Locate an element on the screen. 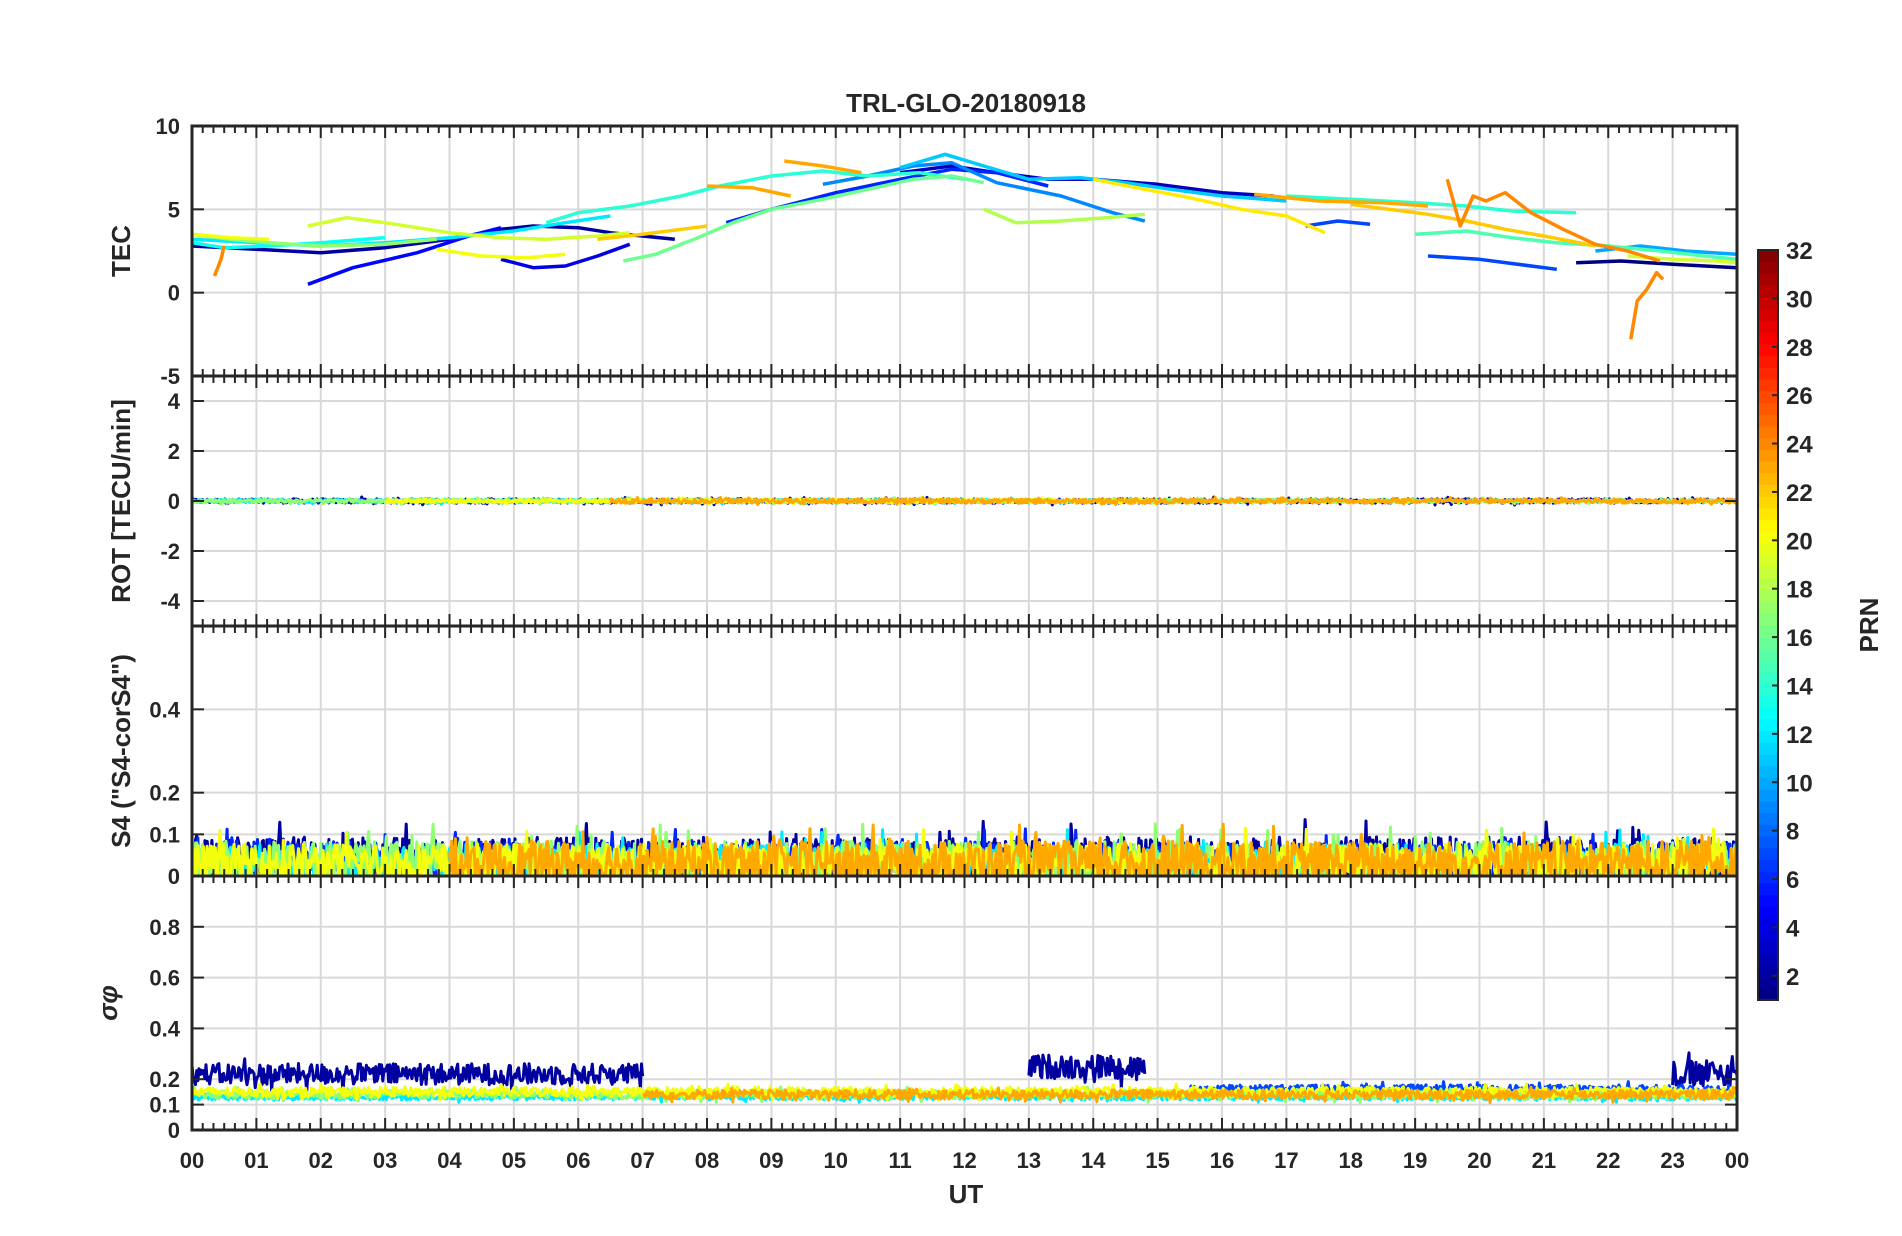 This screenshot has height=1236, width=1902. series-group-rot is located at coordinates (964, 501).